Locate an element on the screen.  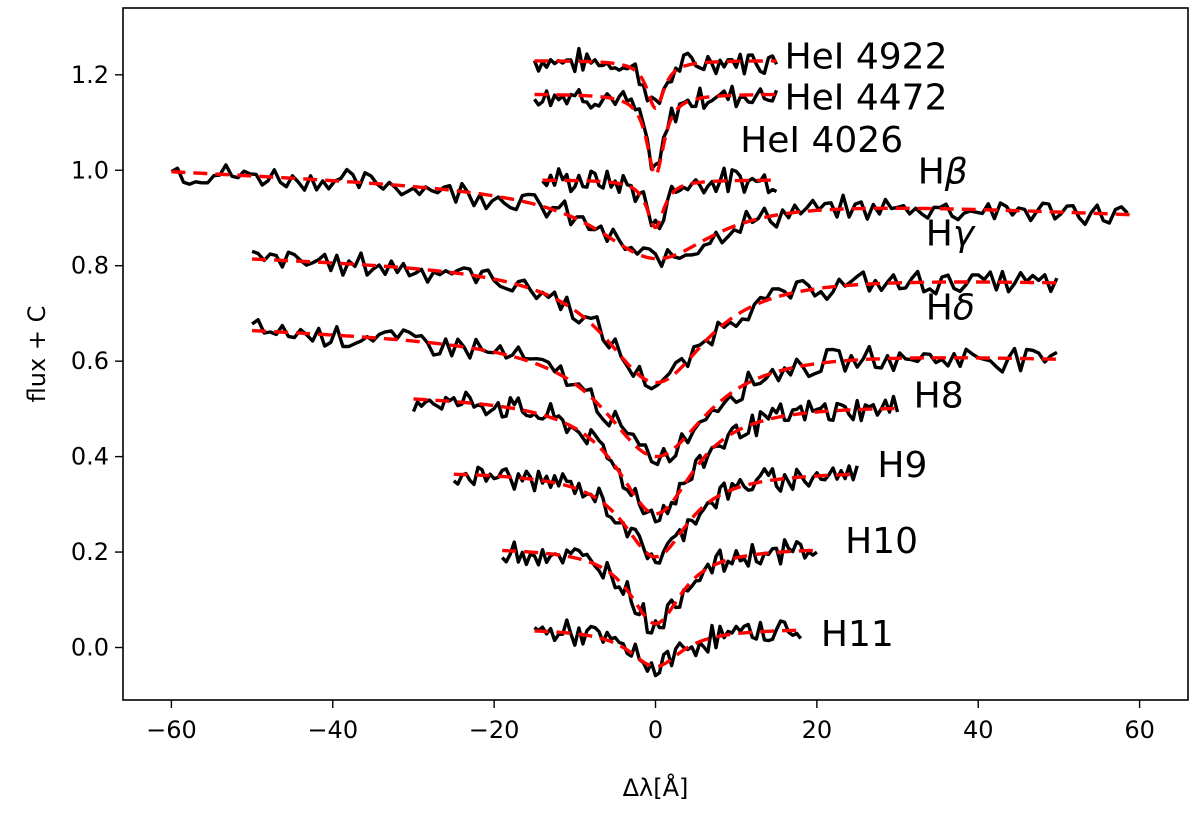
series-label: Hδ is located at coordinates (950, 307).